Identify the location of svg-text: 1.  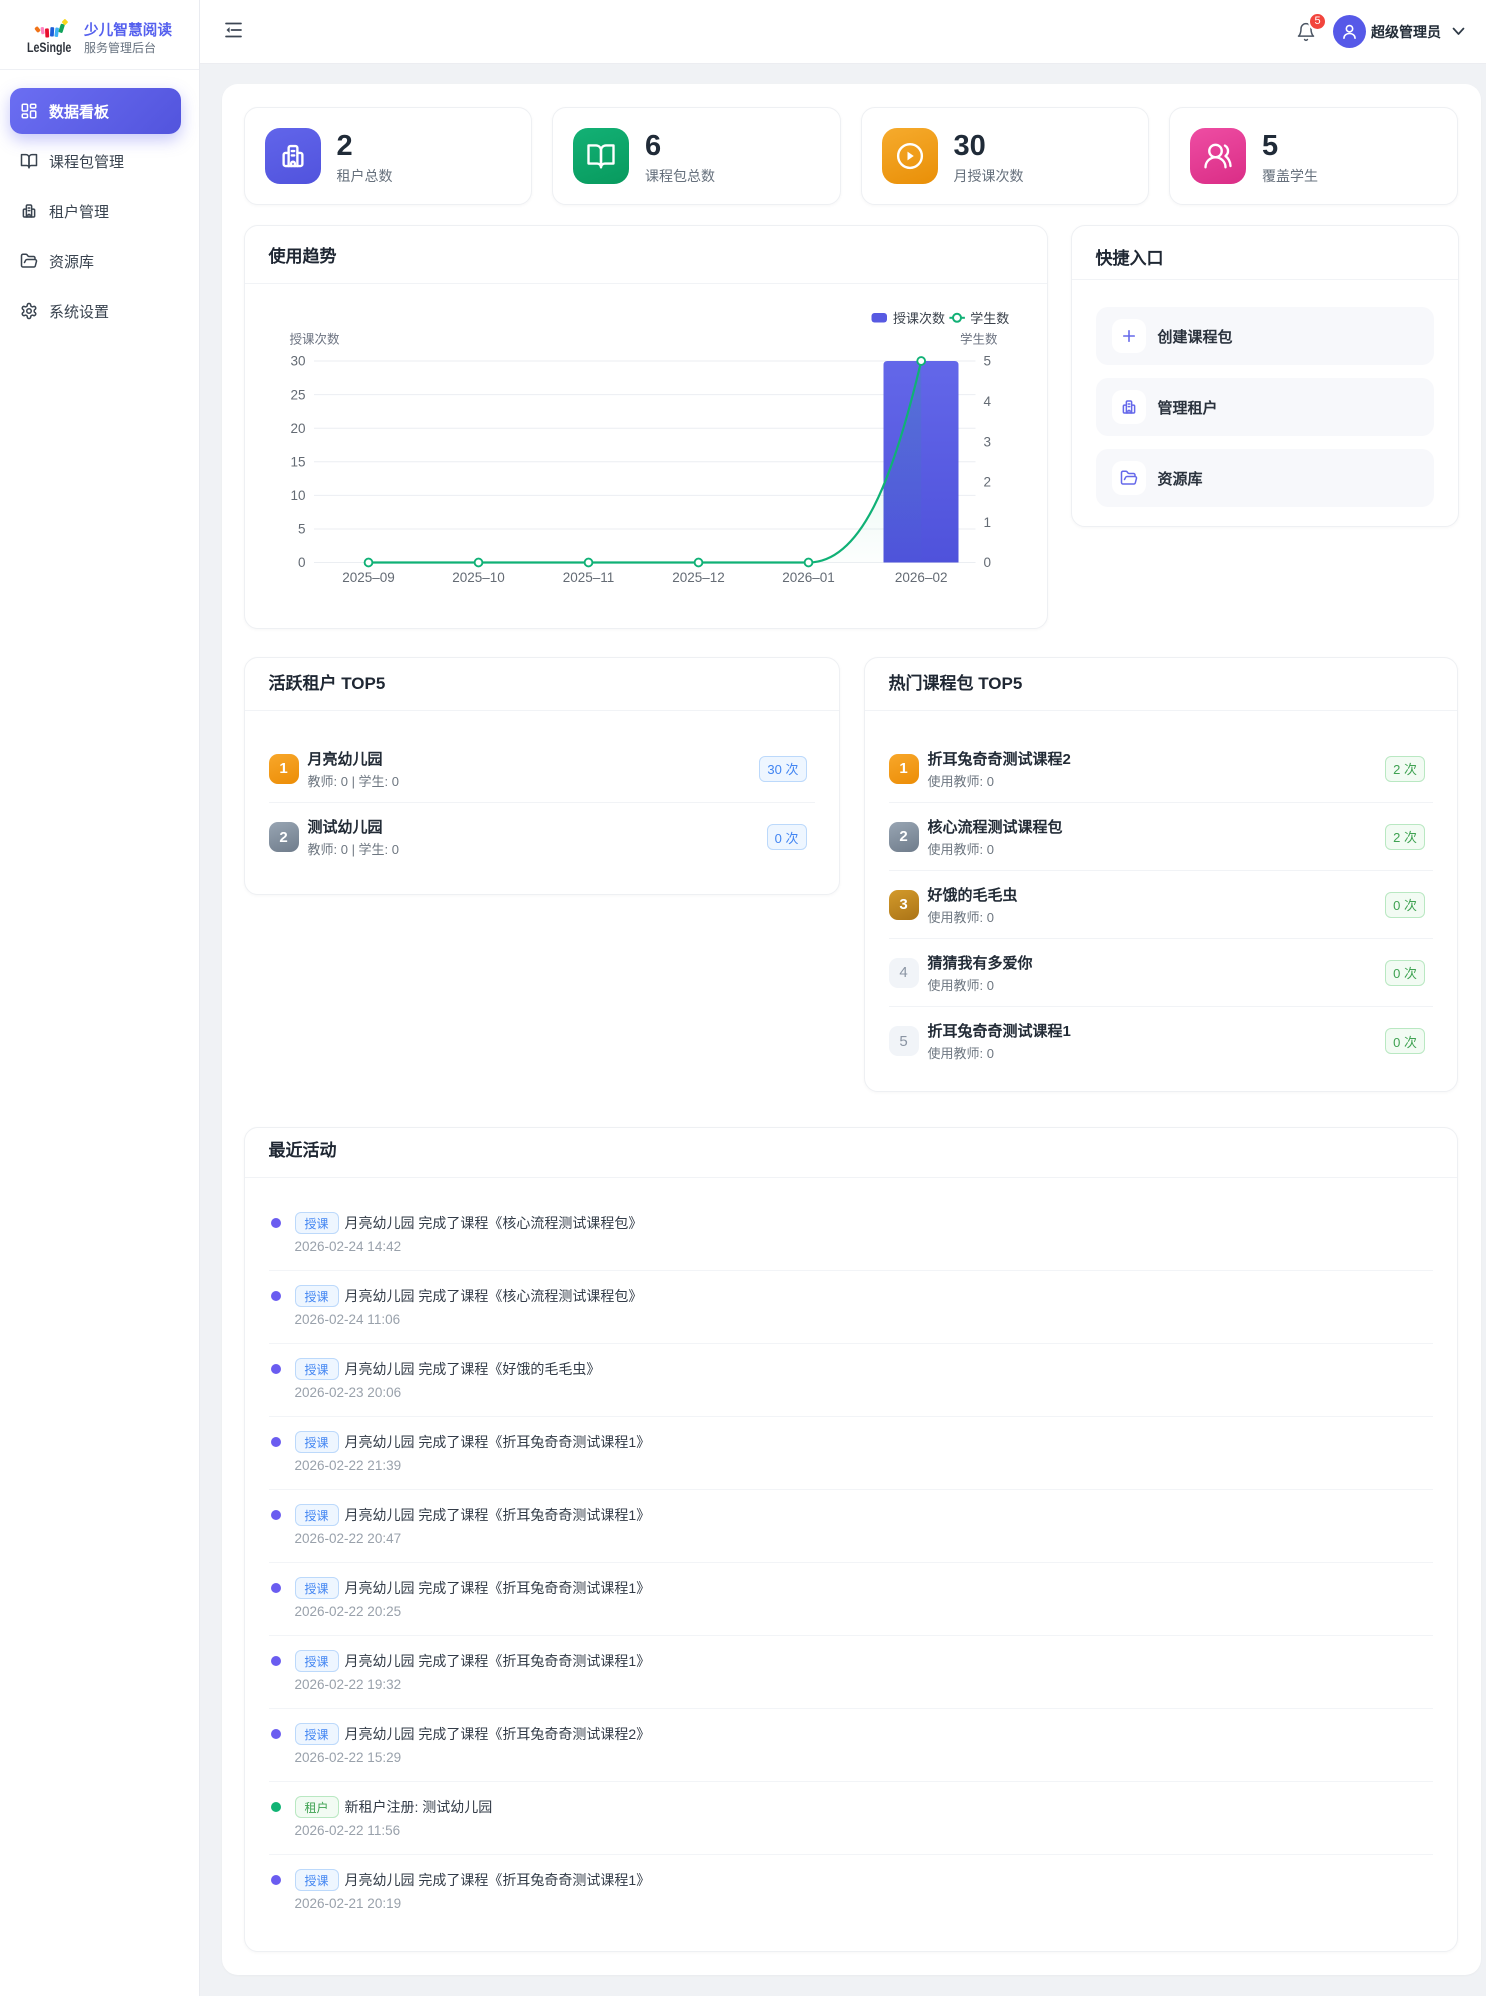
(987, 522).